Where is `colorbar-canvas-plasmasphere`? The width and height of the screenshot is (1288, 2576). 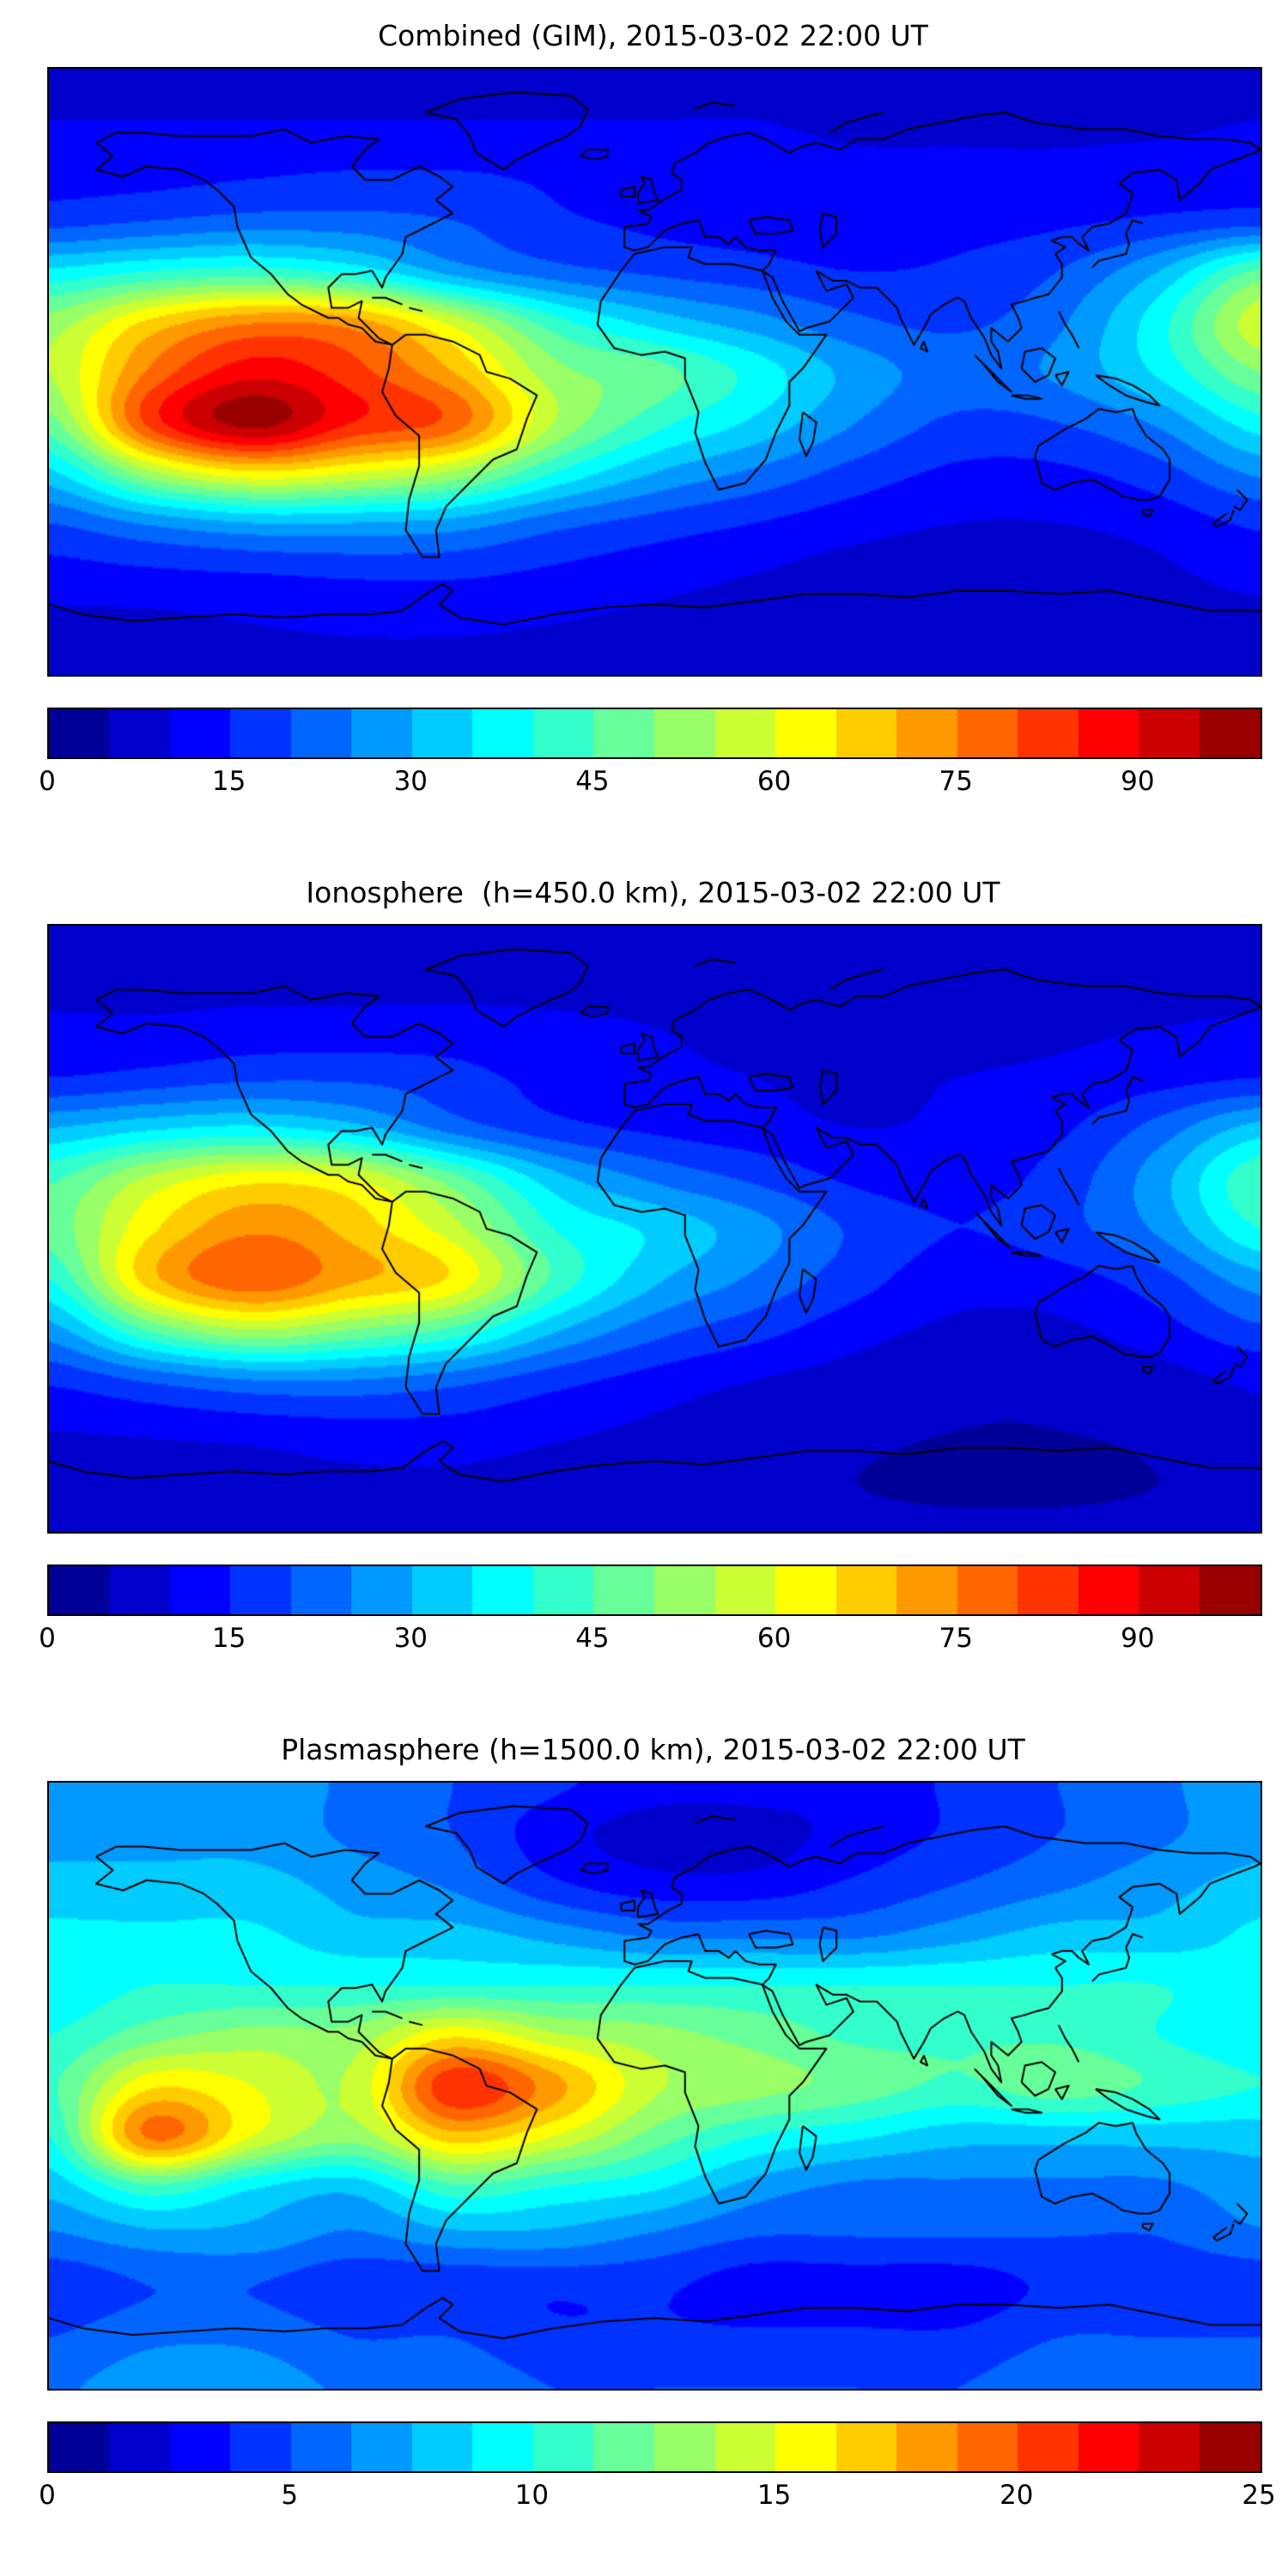
colorbar-canvas-plasmasphere is located at coordinates (655, 2447).